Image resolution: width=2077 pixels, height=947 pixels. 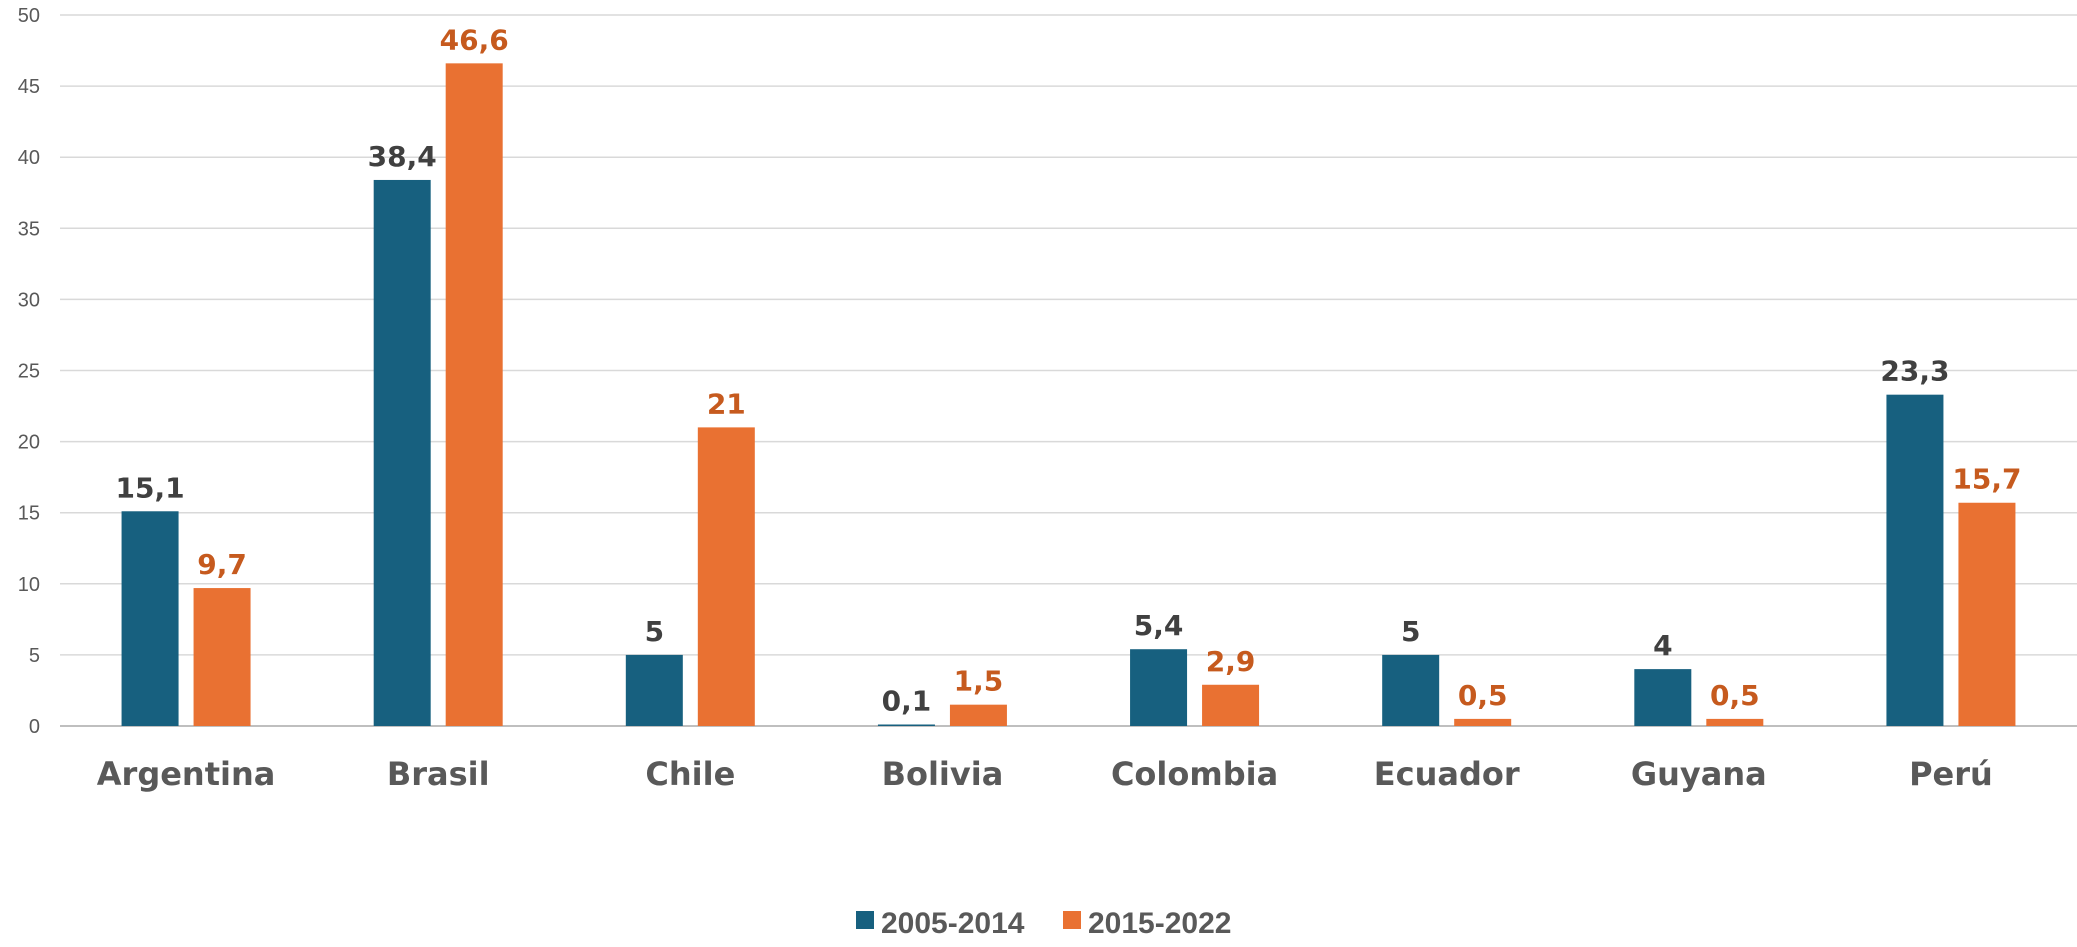 I want to click on bar-2005-2014-Chile, so click(x=654, y=690).